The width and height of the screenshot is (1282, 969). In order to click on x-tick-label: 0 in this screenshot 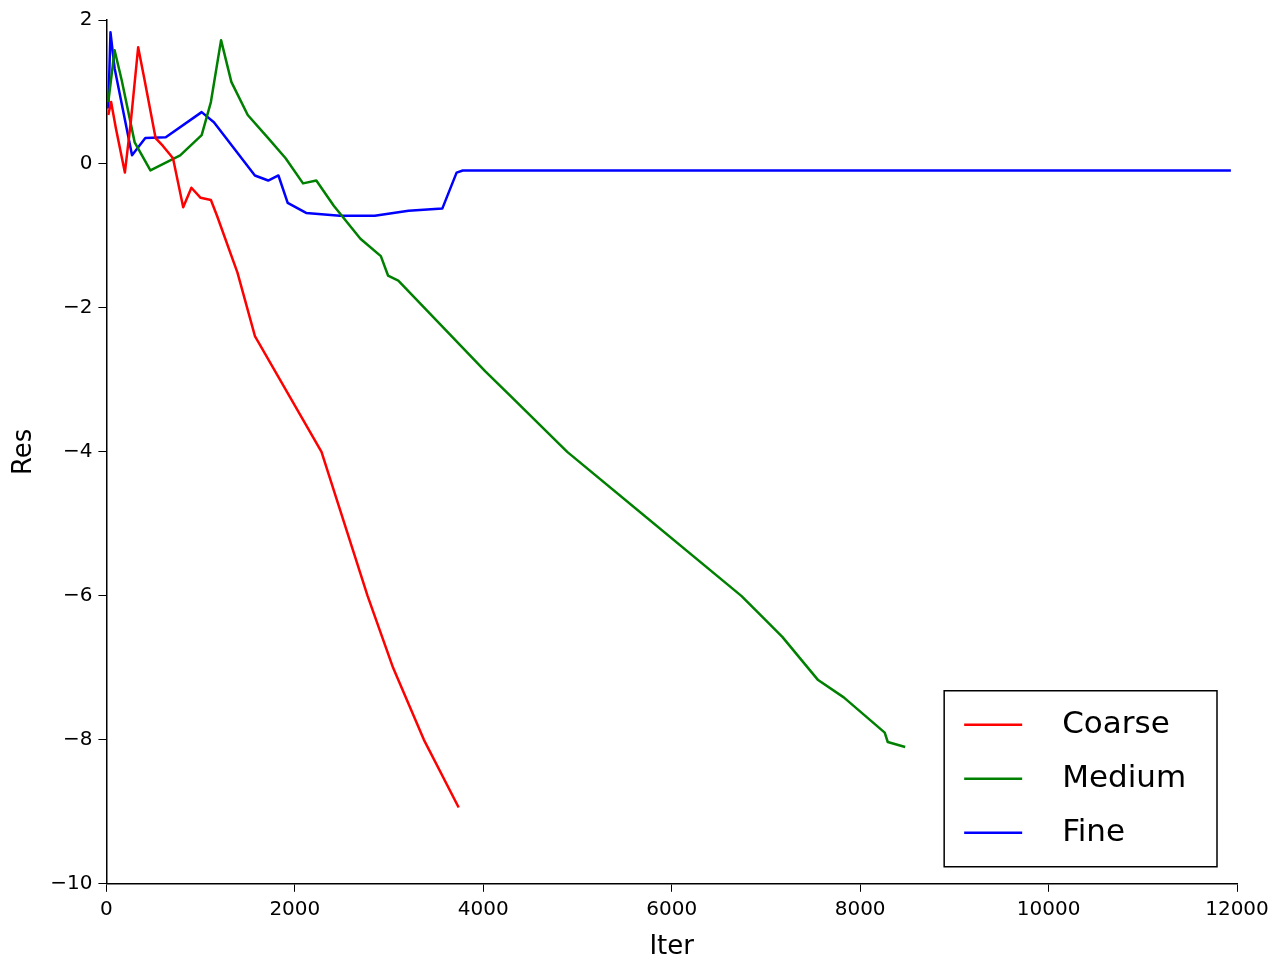, I will do `click(106, 908)`.